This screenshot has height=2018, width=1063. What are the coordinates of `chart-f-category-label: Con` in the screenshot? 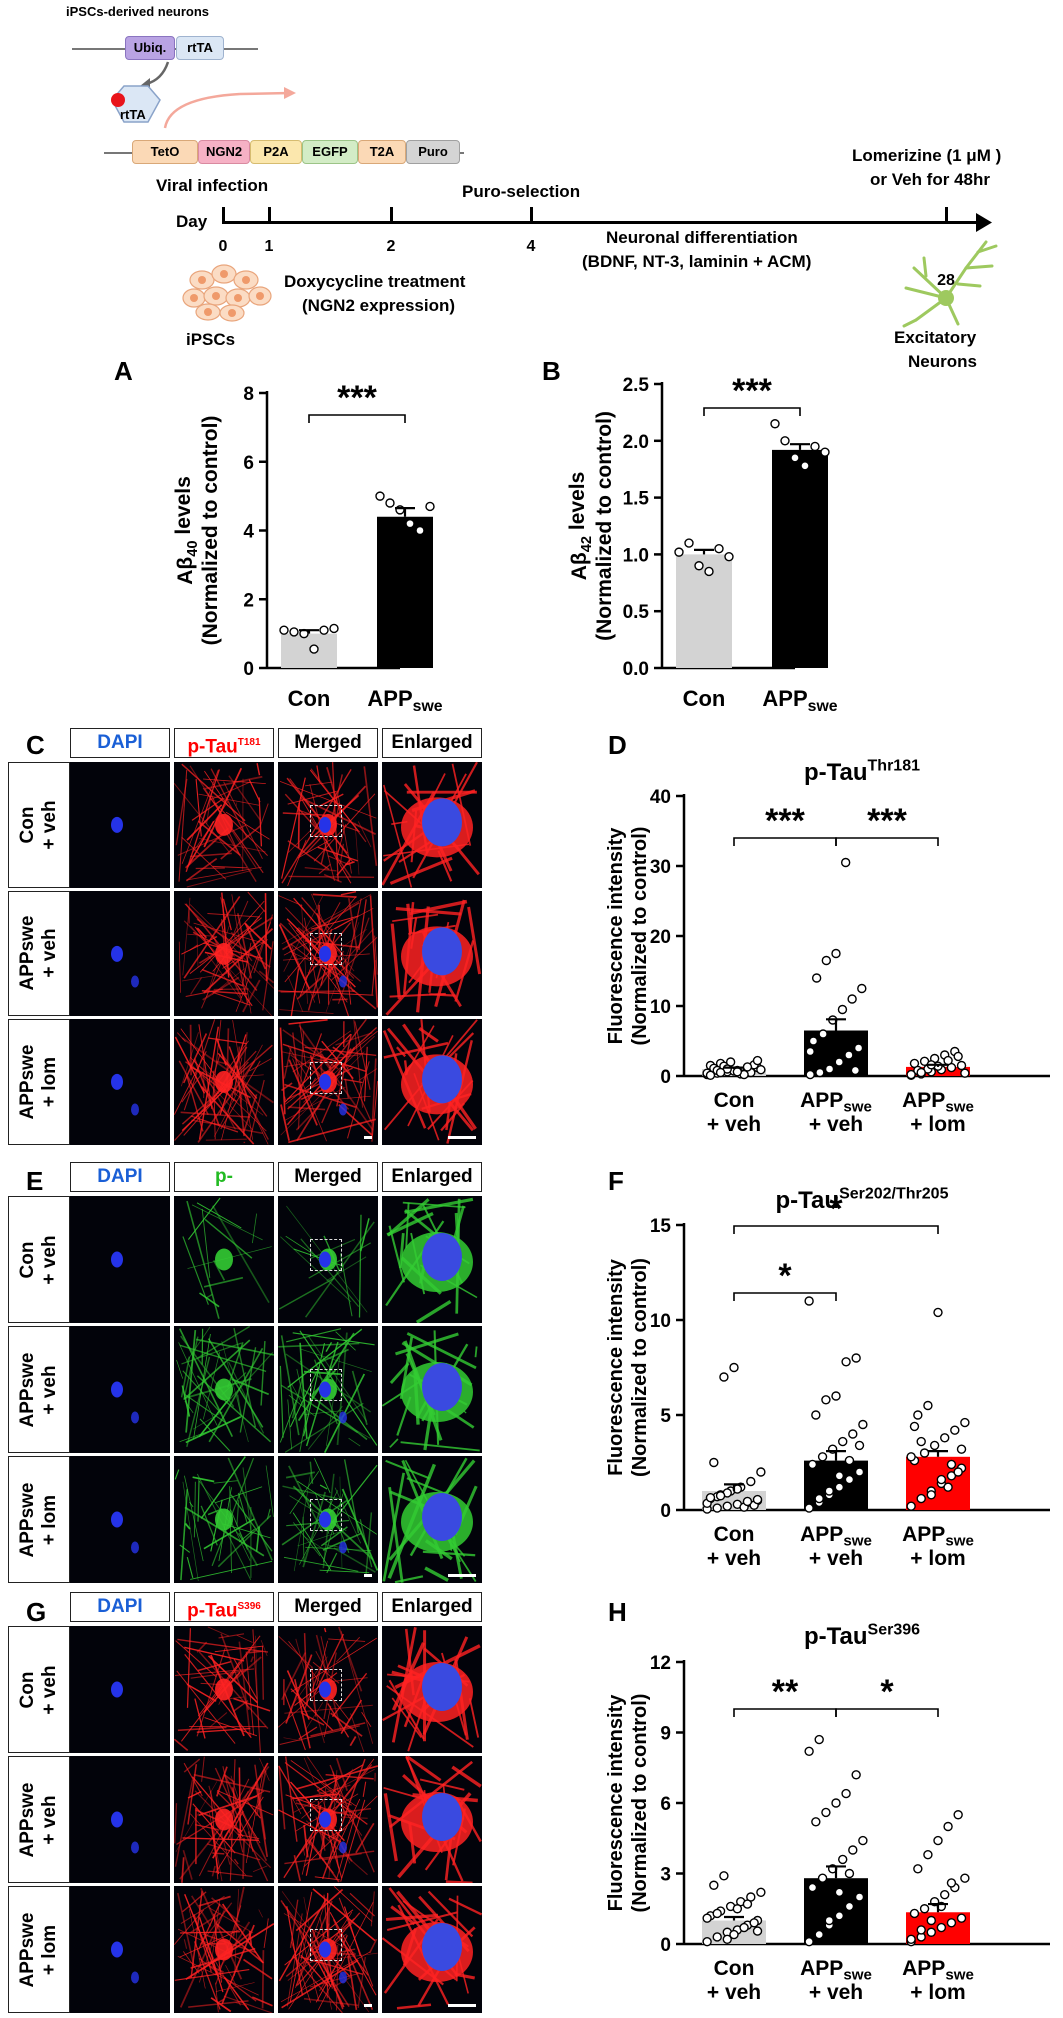 It's located at (734, 1534).